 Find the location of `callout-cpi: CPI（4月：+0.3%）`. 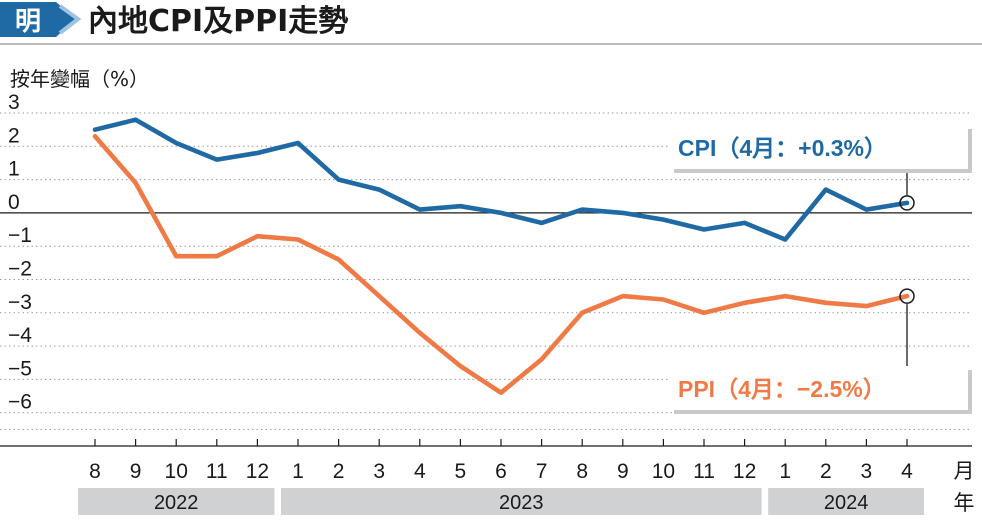

callout-cpi: CPI（4月：+0.3%） is located at coordinates (821, 168).